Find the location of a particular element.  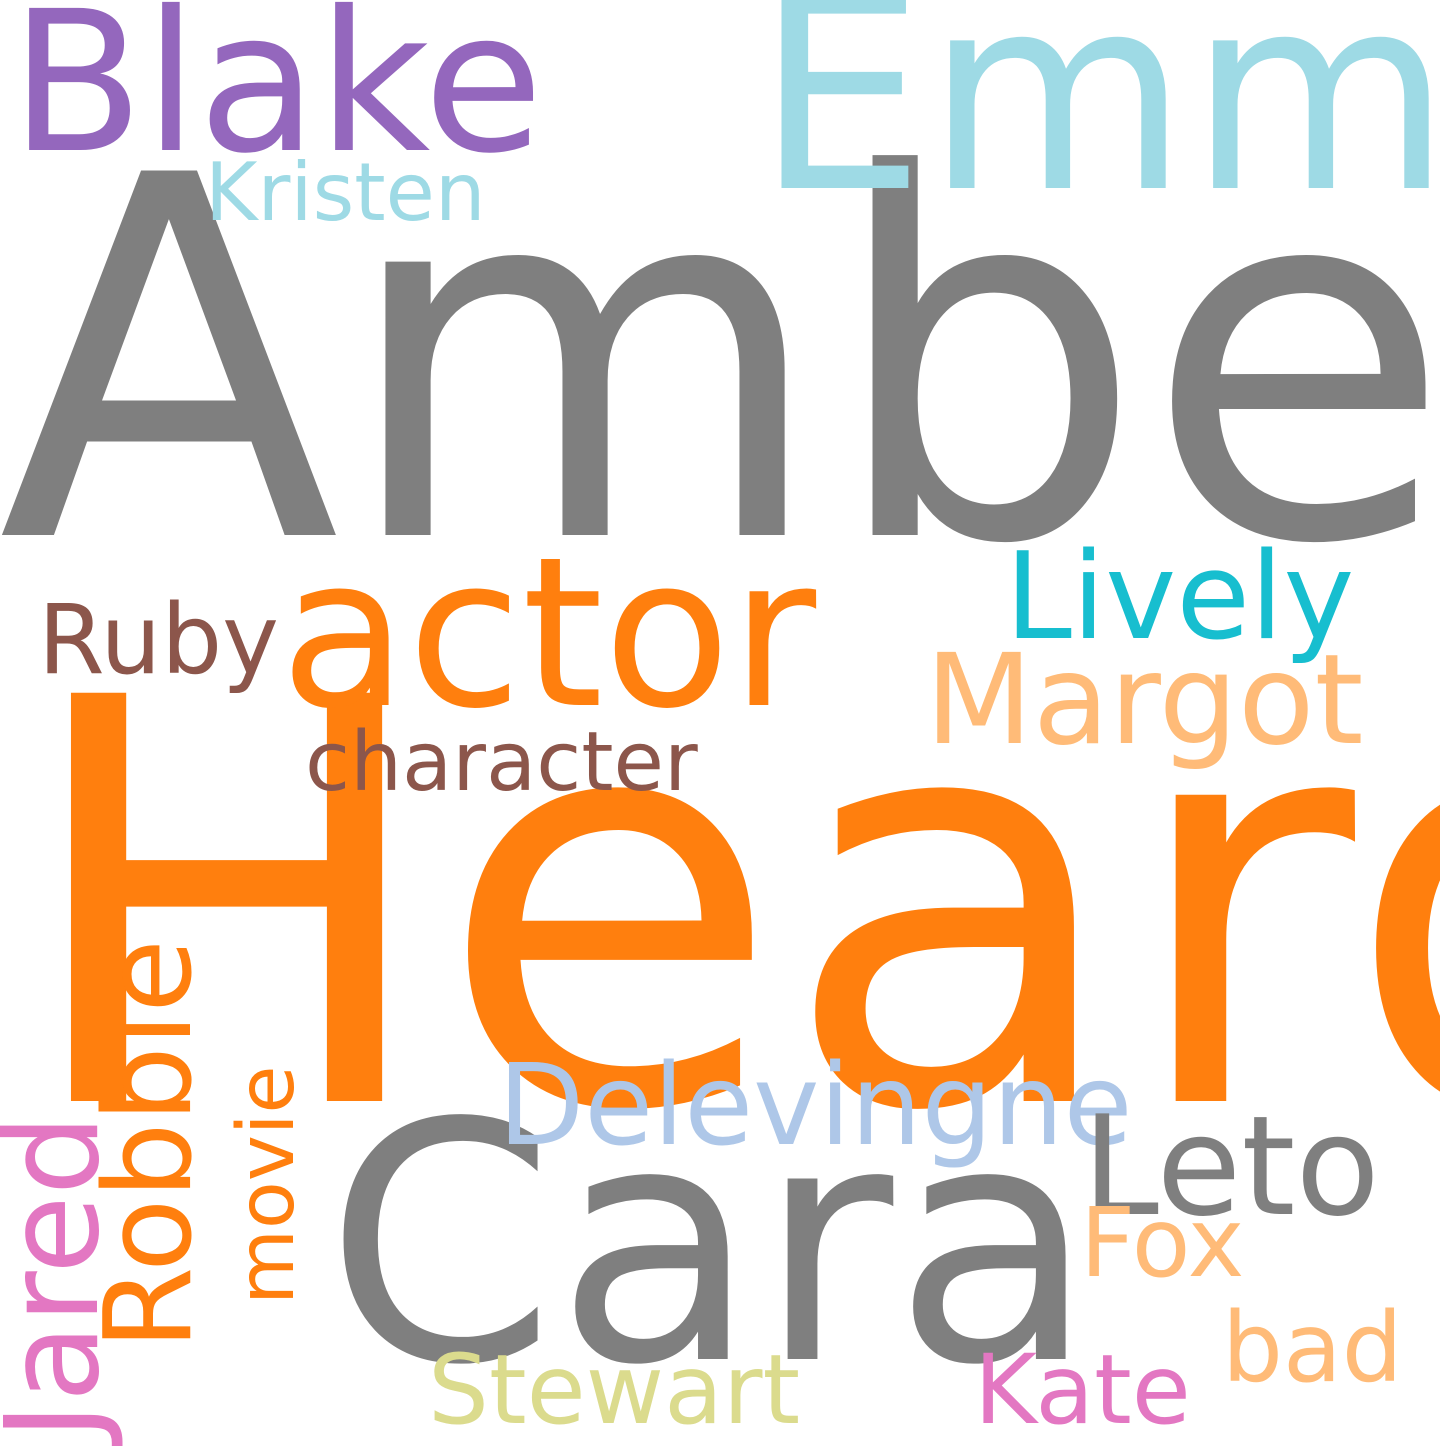

word-blake: Blake is located at coordinates (277, 98).